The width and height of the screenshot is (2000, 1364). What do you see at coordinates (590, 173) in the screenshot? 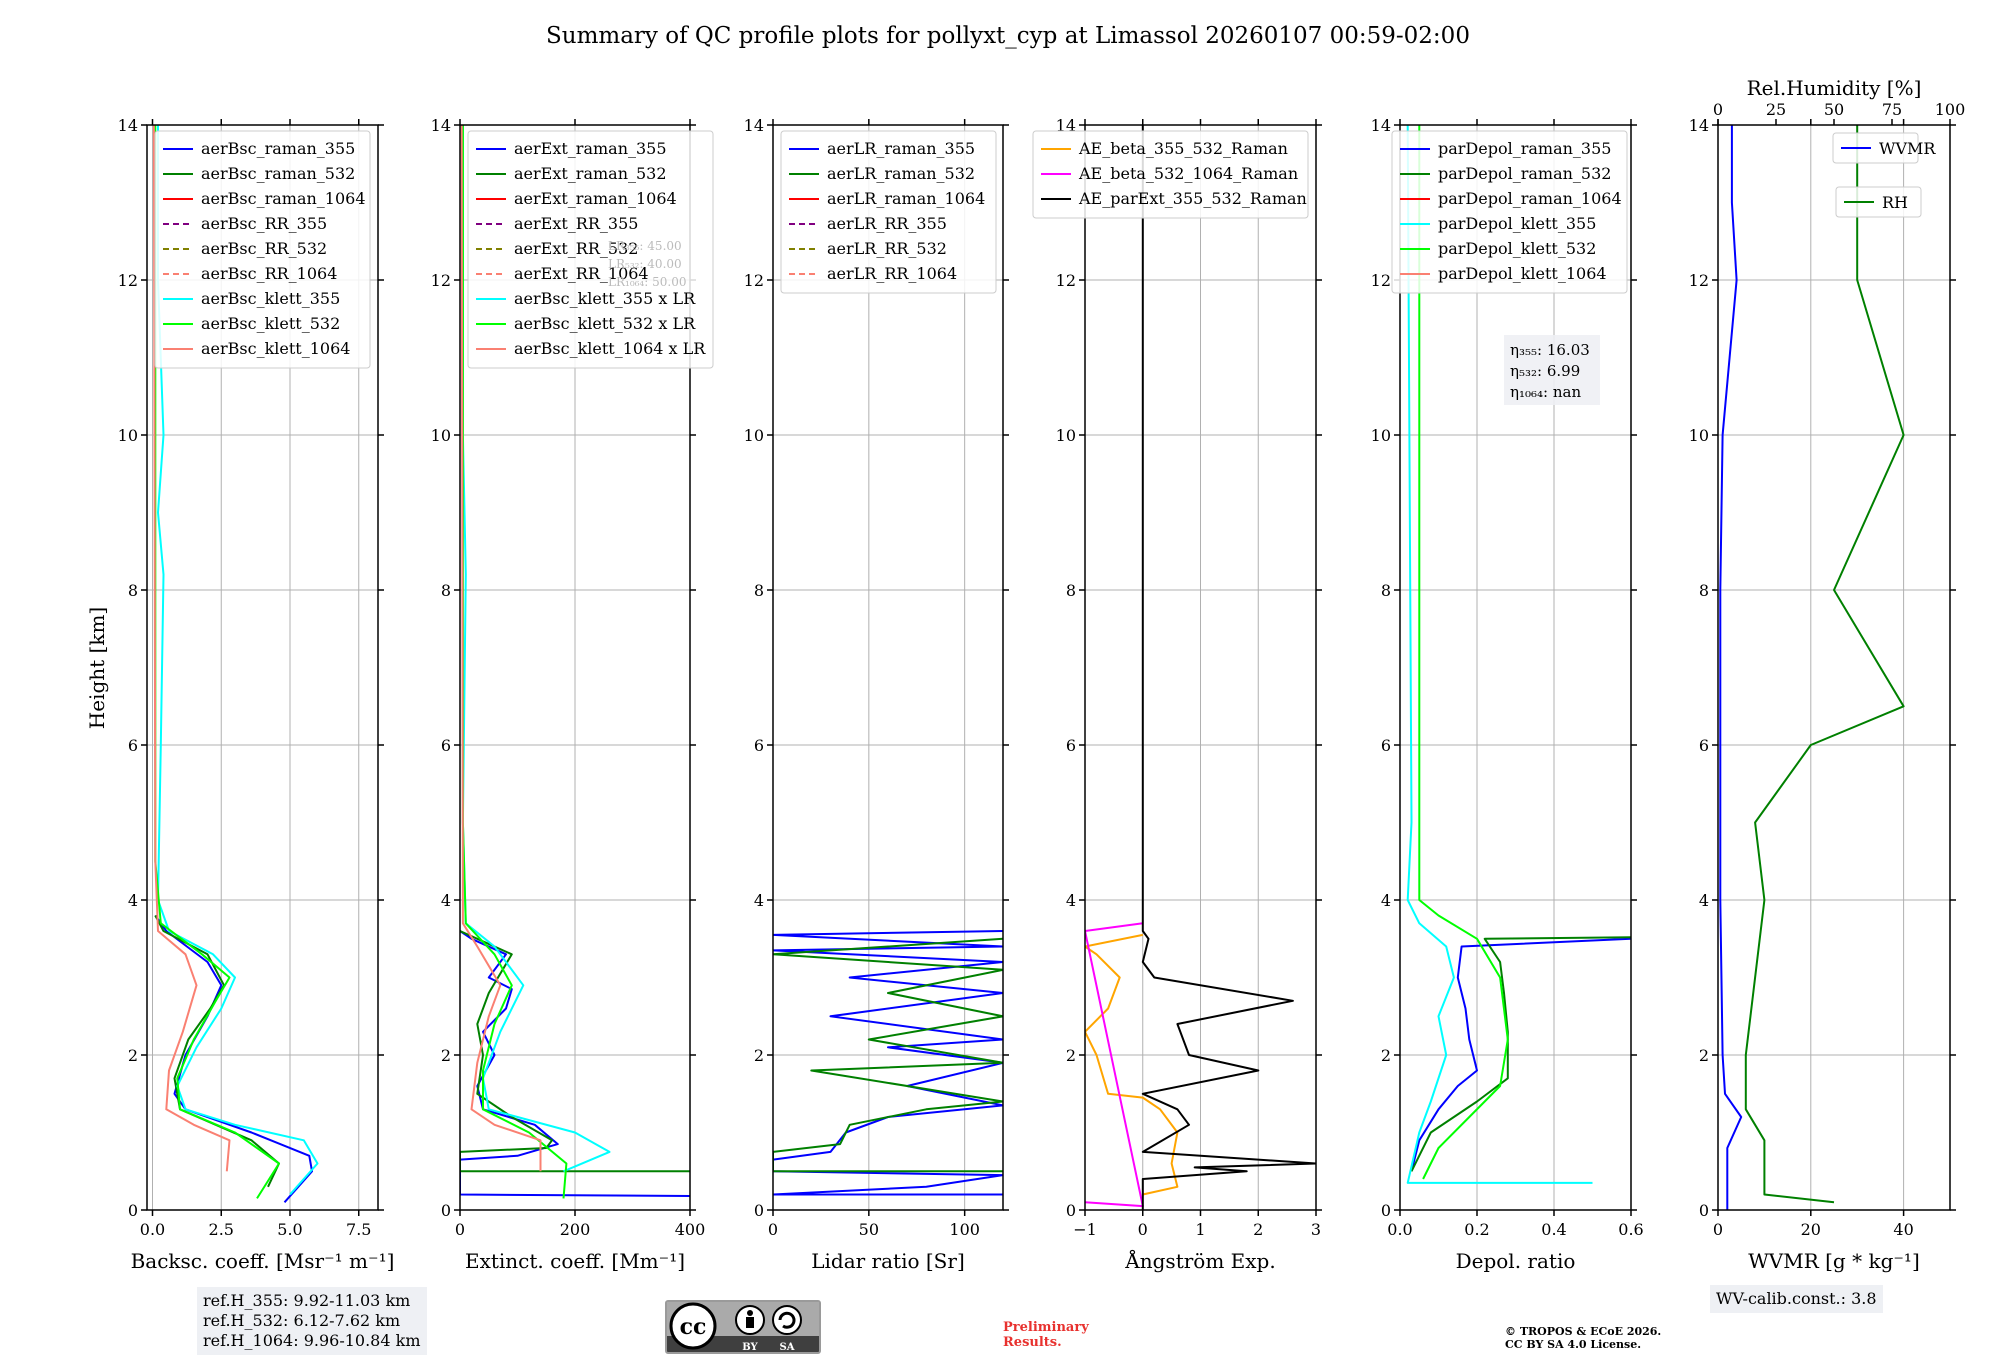
I see `legend-entry-label: aerExt_raman_532` at bounding box center [590, 173].